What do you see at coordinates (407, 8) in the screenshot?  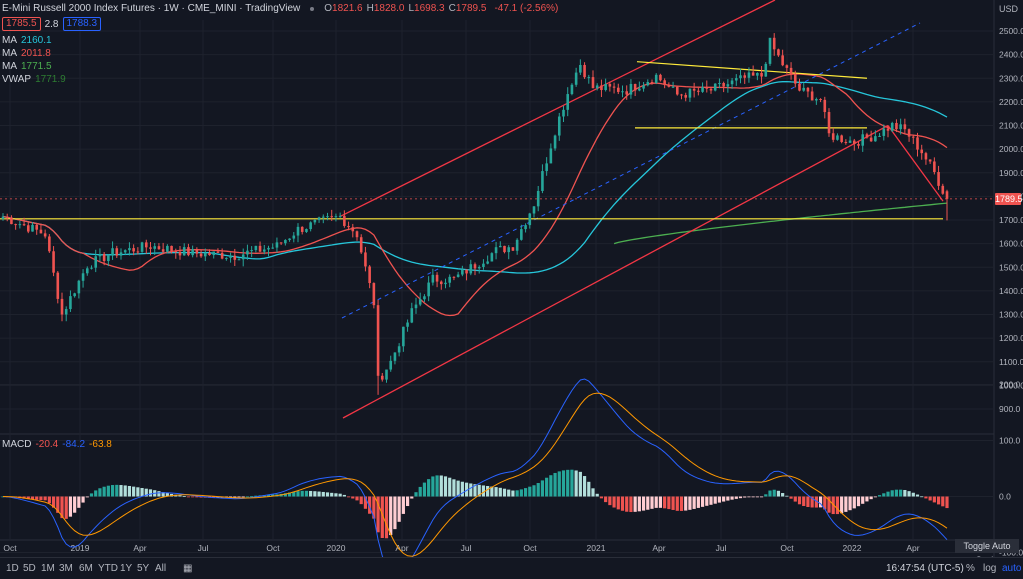 I see `ohlc-values: O1821.6 H1828.0 L1698.3 C1789.5` at bounding box center [407, 8].